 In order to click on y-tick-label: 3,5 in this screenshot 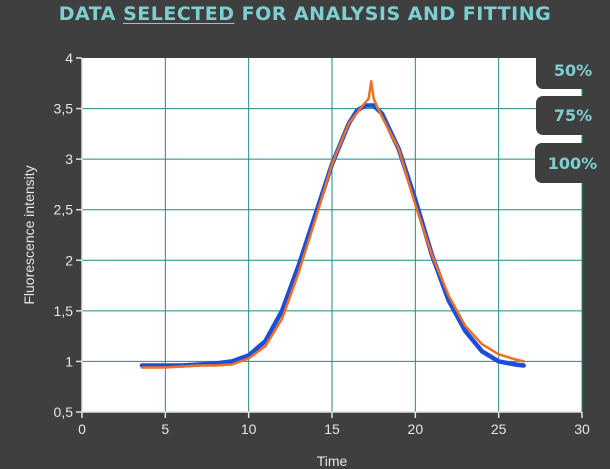, I will do `click(64, 109)`.